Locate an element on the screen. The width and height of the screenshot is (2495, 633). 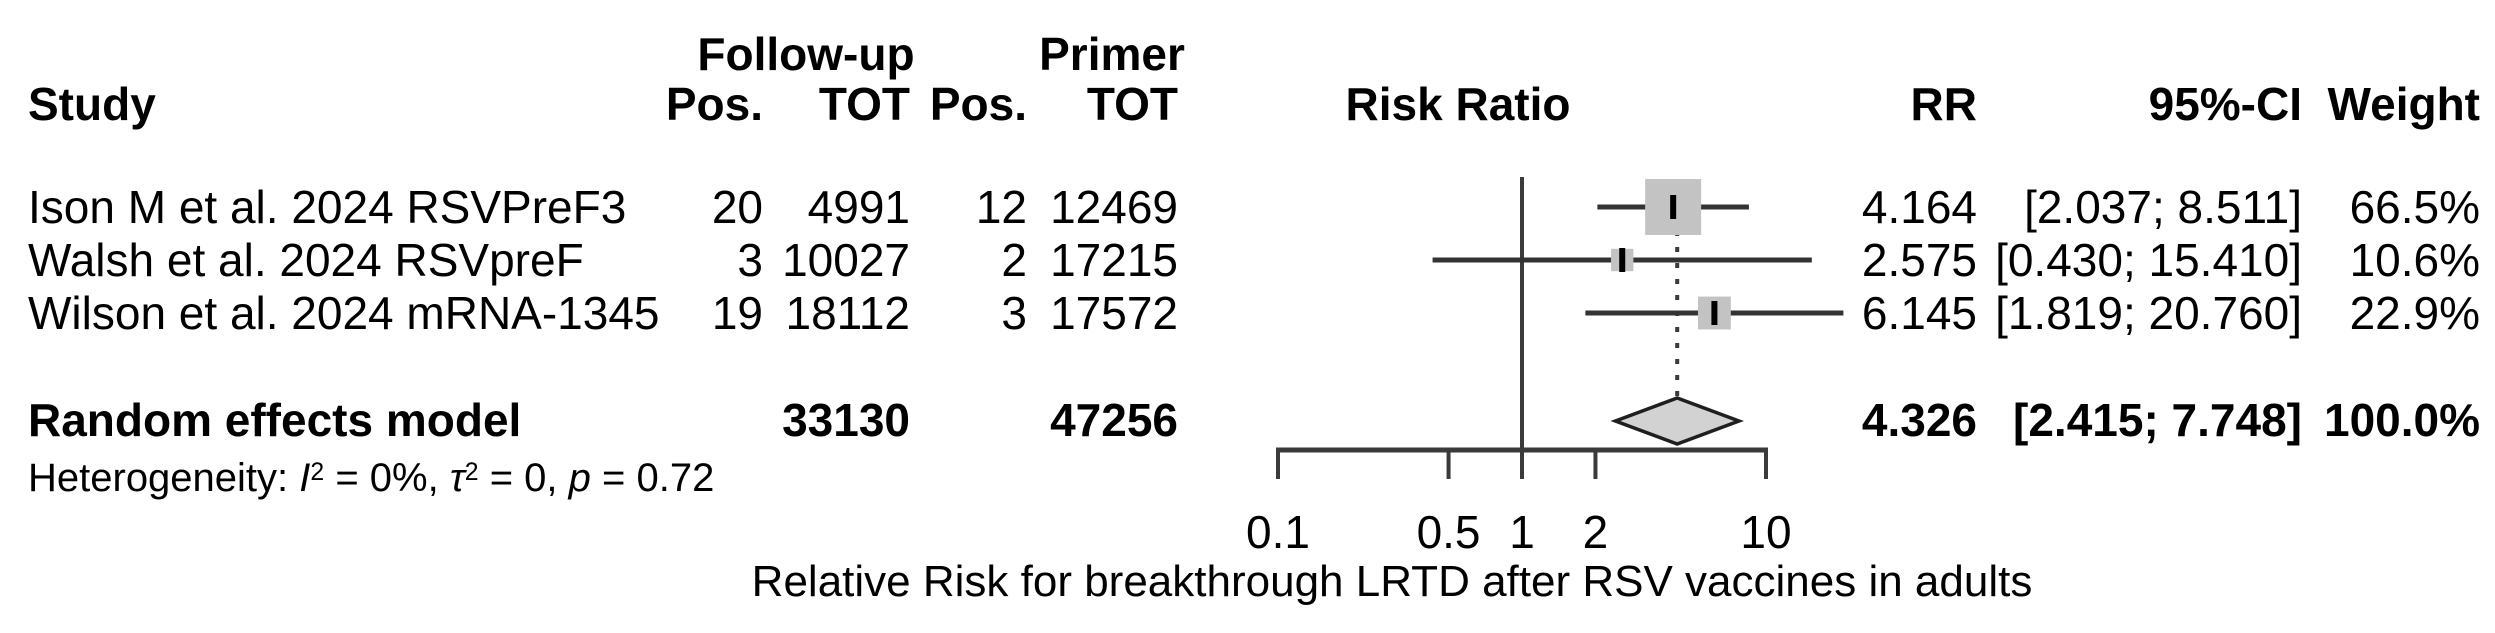
het-seg2: = 0, is located at coordinates (523, 478).